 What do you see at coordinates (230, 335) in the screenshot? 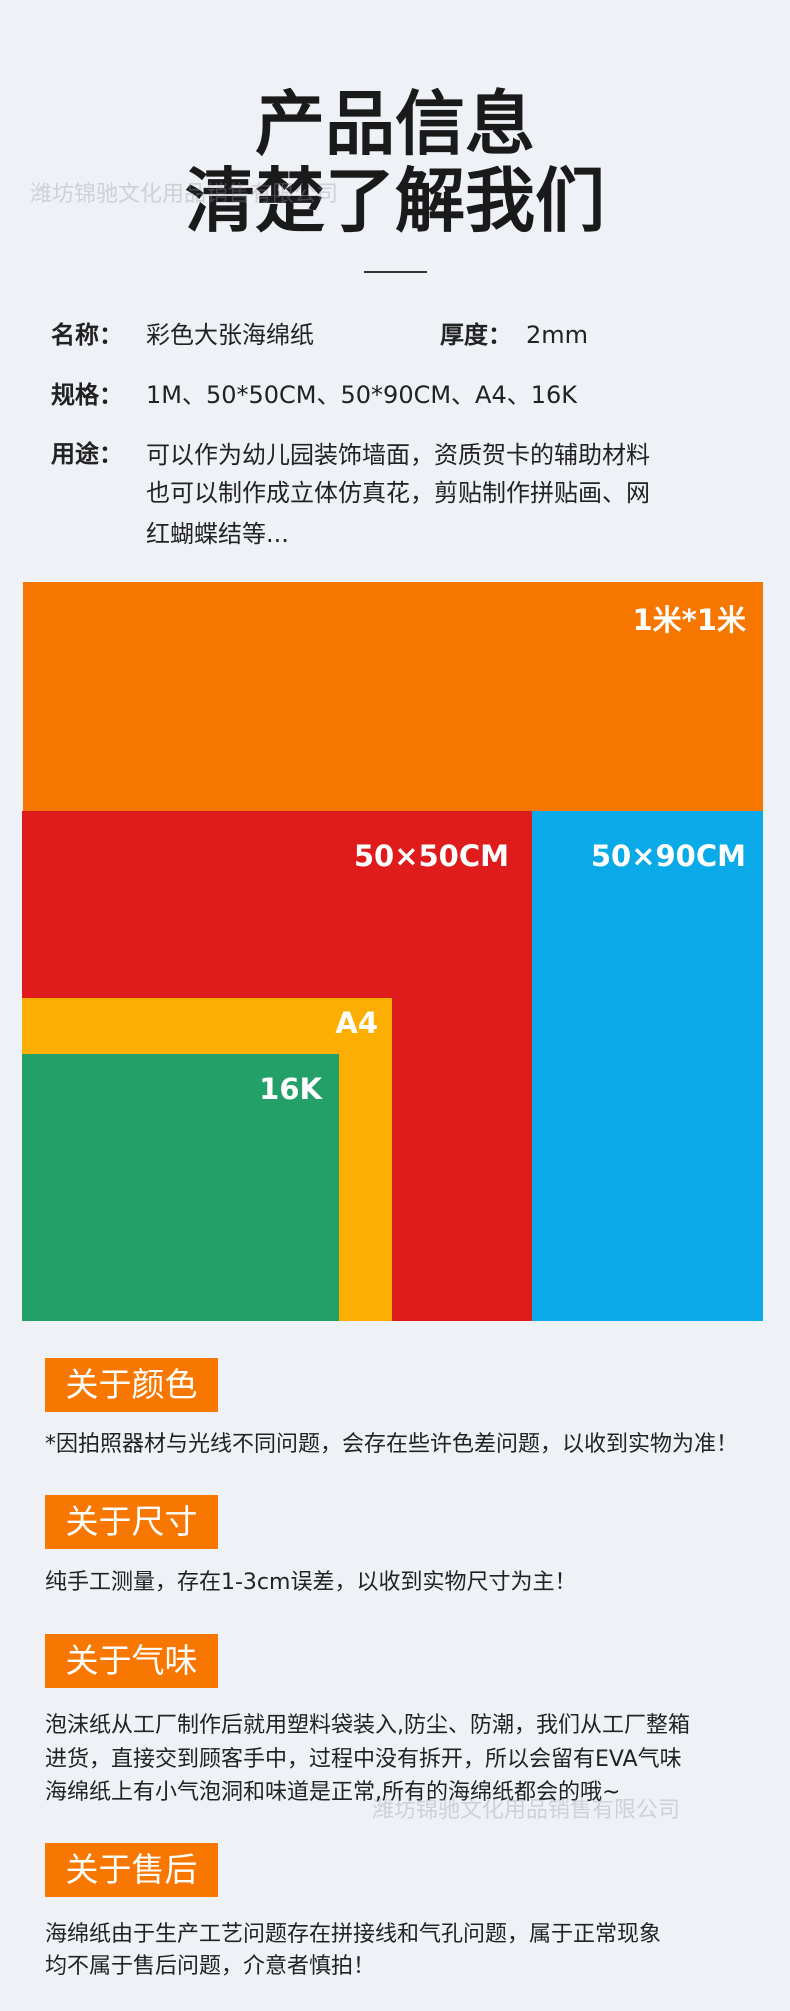
I see `info-value: 彩色大张海绵纸` at bounding box center [230, 335].